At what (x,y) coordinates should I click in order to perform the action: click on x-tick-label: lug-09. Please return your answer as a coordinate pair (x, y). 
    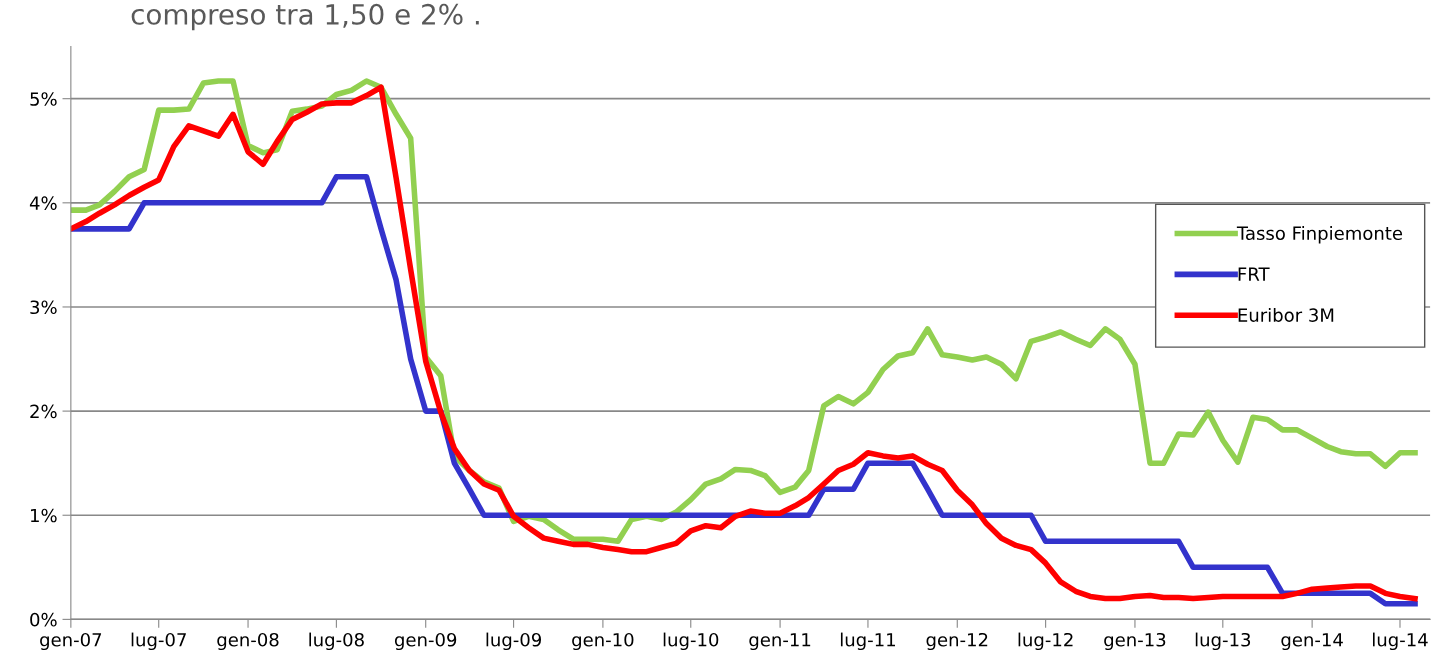
    Looking at the image, I should click on (514, 641).